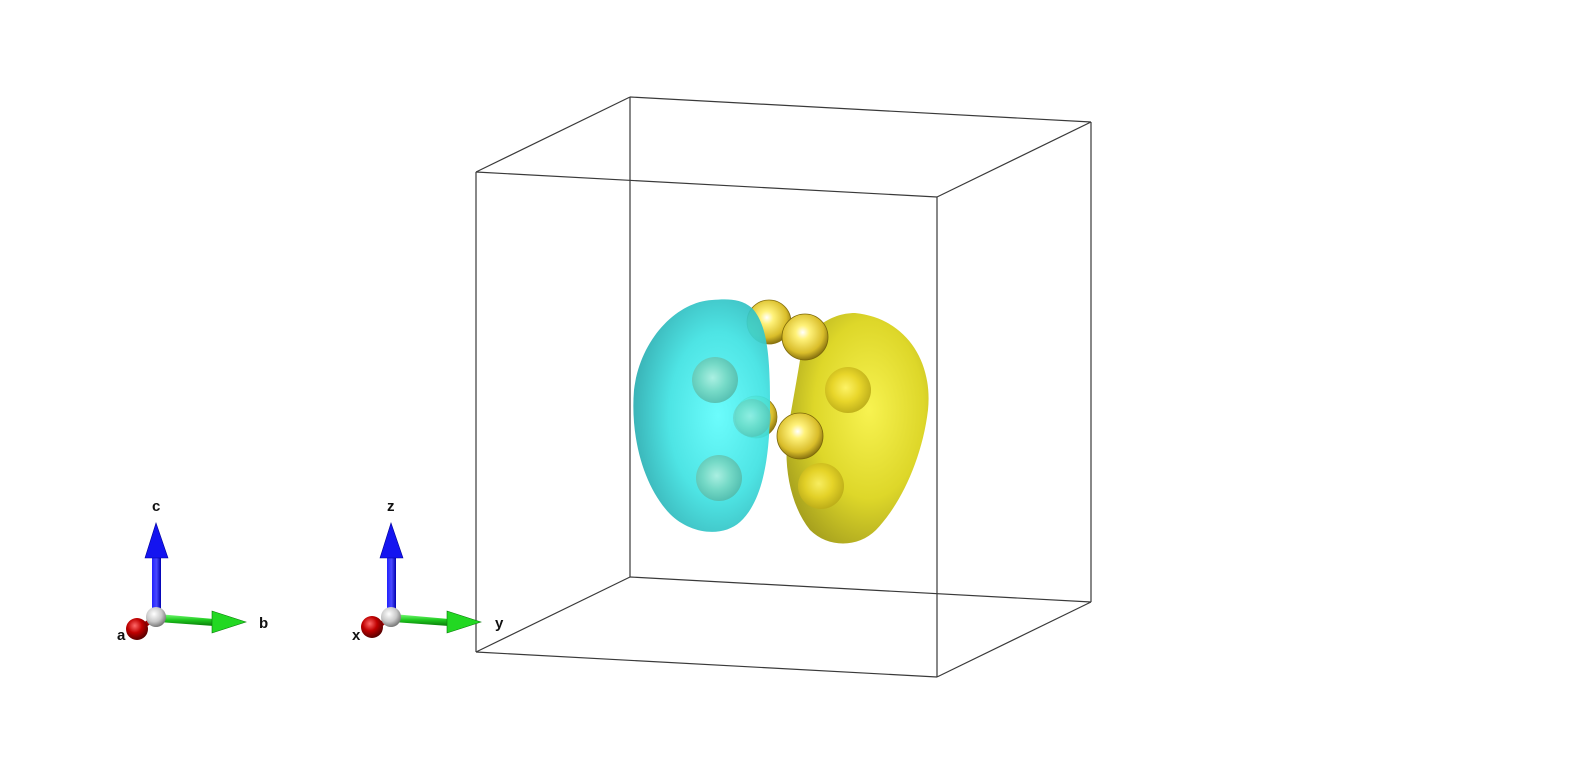 This screenshot has height=781, width=1581. What do you see at coordinates (702, 415) in the screenshot?
I see `isosurface-negative` at bounding box center [702, 415].